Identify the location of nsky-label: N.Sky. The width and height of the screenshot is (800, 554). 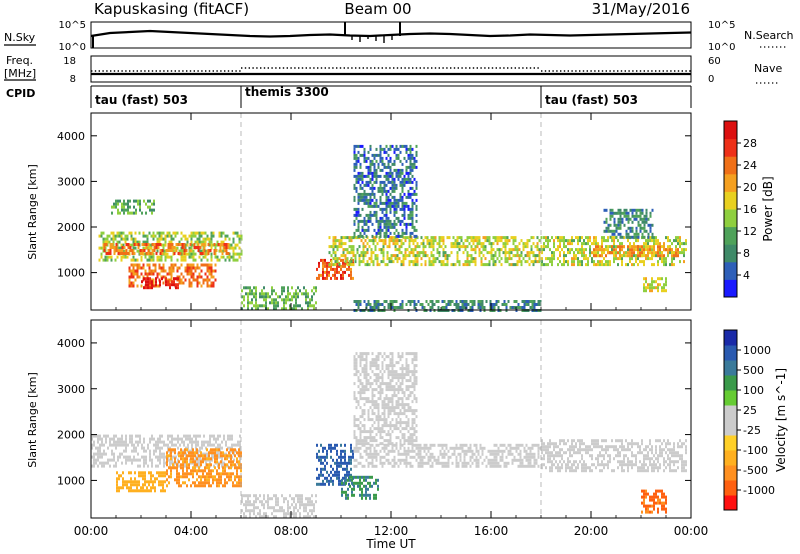
(20, 37).